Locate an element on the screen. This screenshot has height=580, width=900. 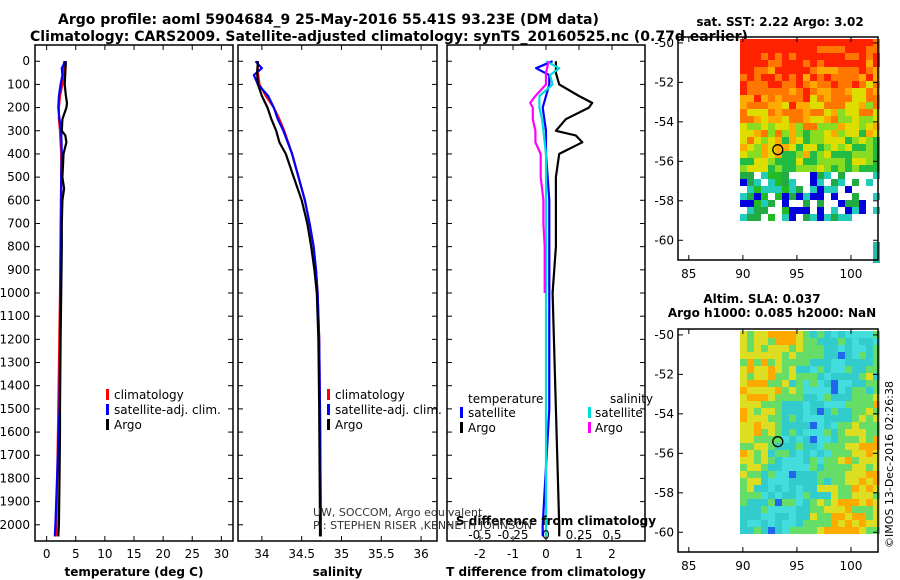
map-y-tick-label: -56 is located at coordinates (664, 161).